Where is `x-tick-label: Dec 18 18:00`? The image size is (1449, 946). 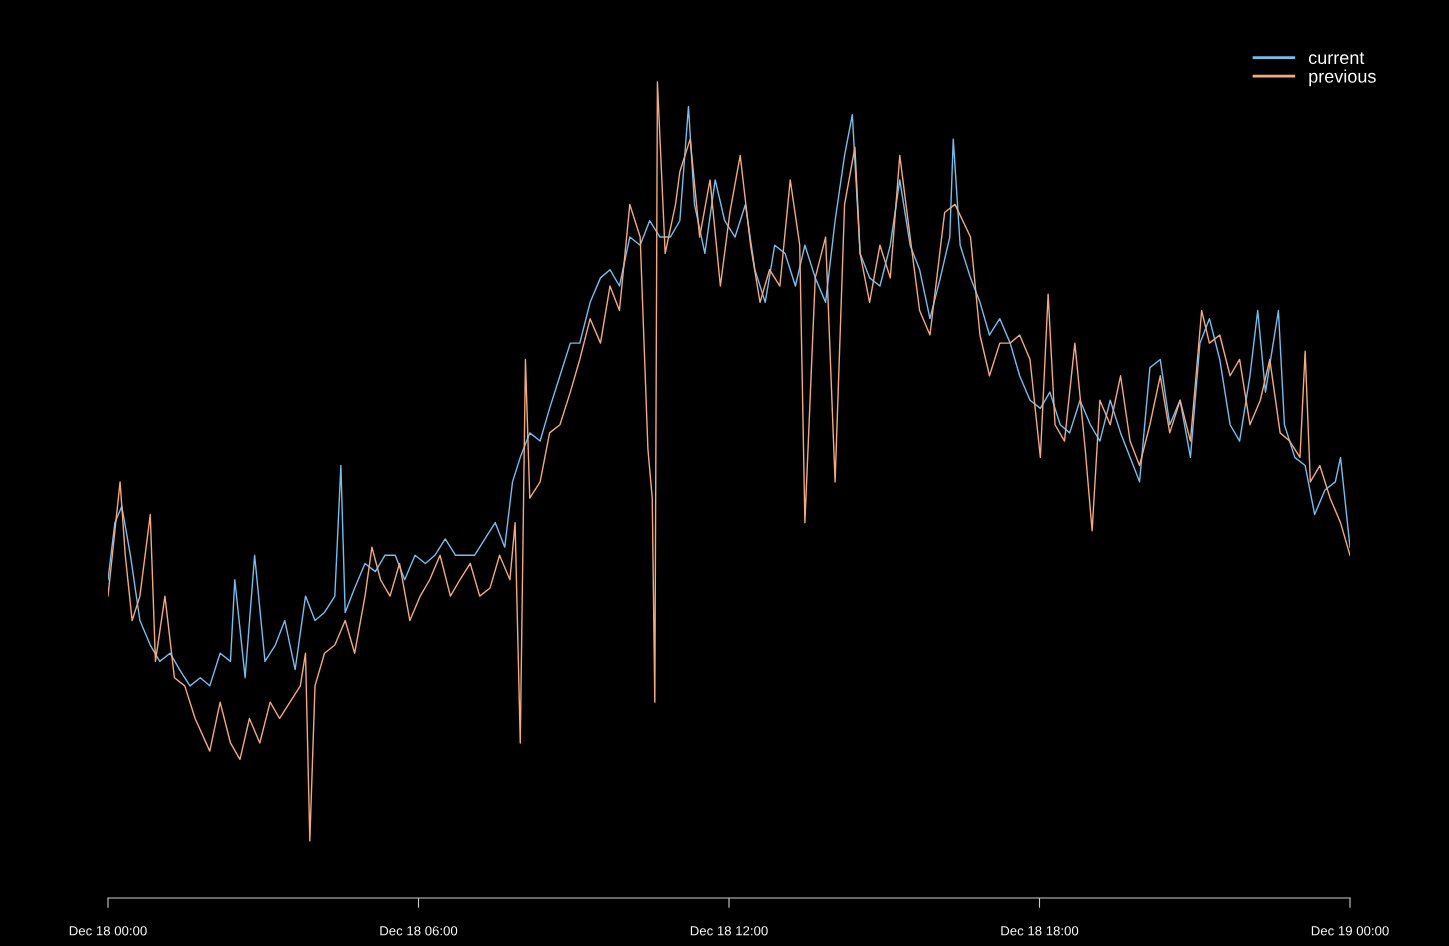
x-tick-label: Dec 18 18:00 is located at coordinates (1040, 931).